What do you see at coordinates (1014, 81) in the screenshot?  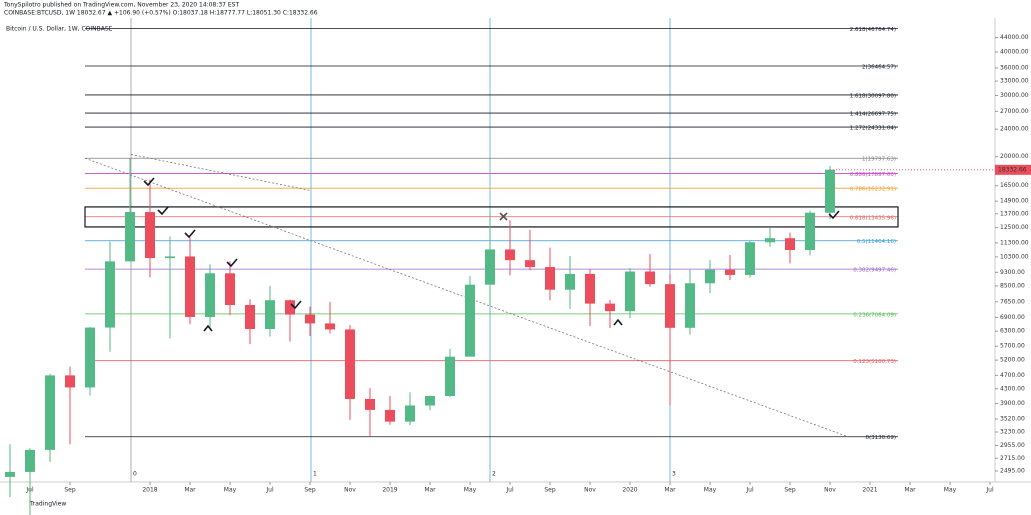 I see `y-tick-label: 33000.00` at bounding box center [1014, 81].